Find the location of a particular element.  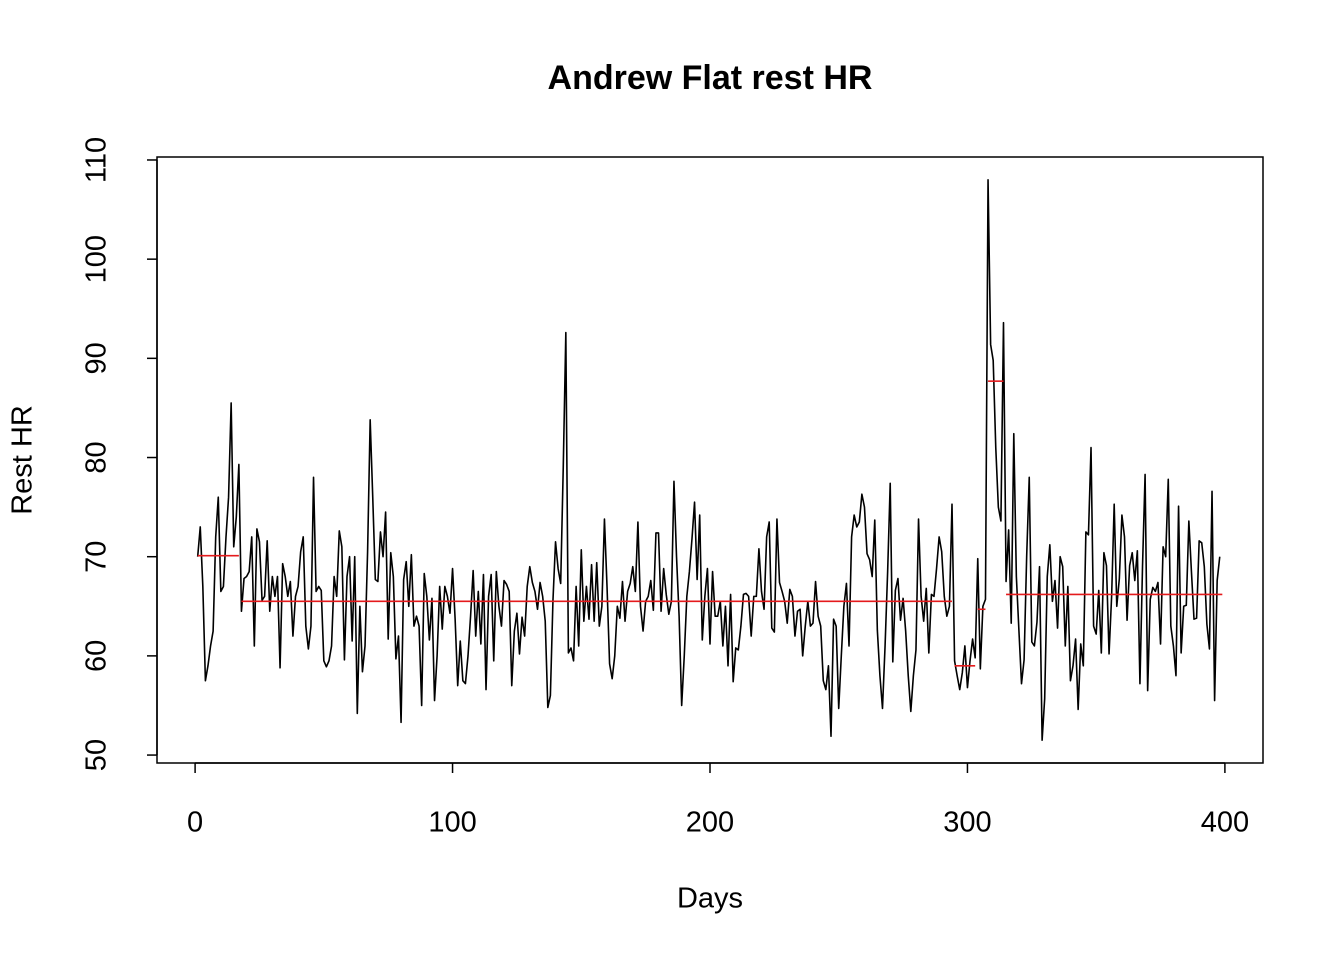

y-tick-label: 50 is located at coordinates (97, 755).